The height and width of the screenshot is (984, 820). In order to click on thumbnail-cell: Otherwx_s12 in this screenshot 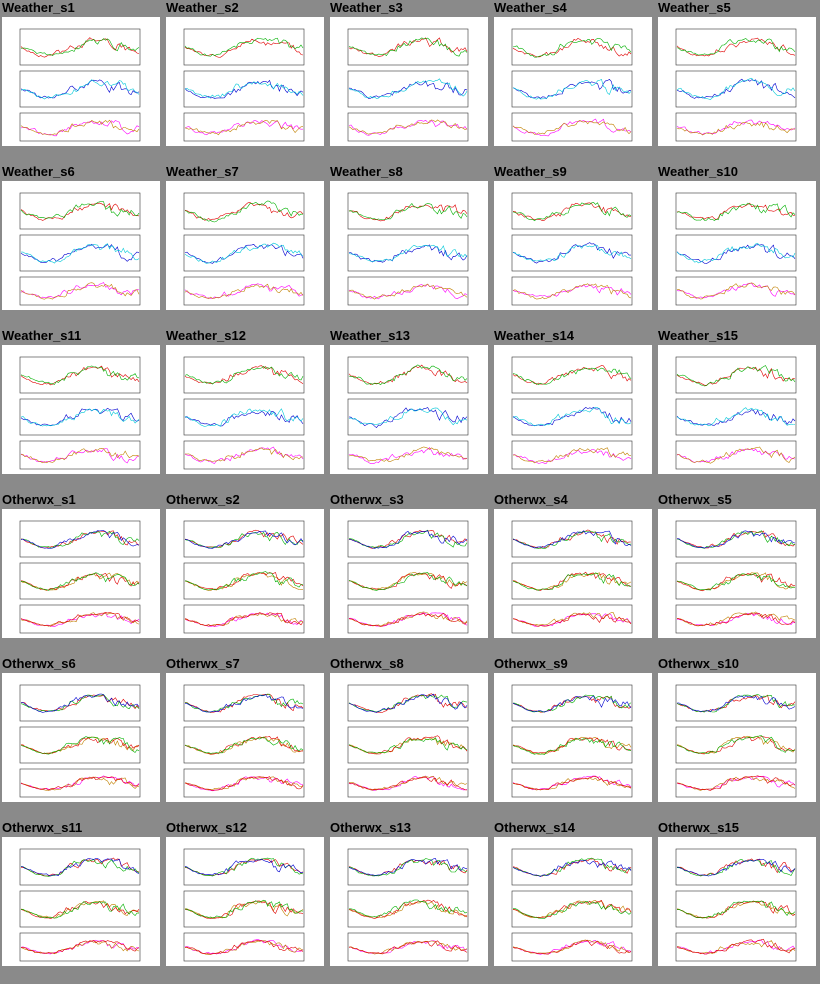, I will do `click(246, 902)`.